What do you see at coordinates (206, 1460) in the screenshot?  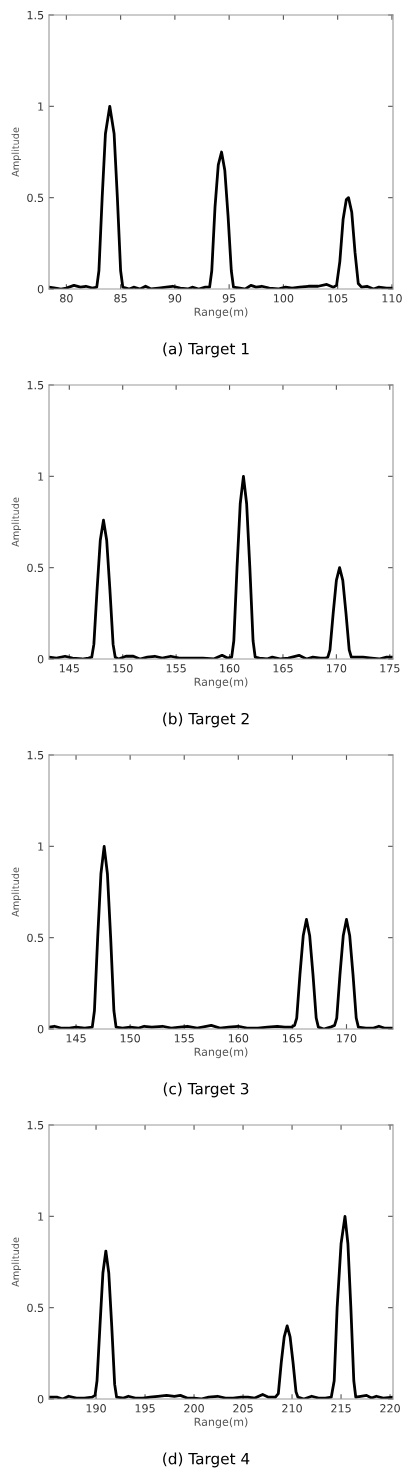 I see `text: (d) Target 4` at bounding box center [206, 1460].